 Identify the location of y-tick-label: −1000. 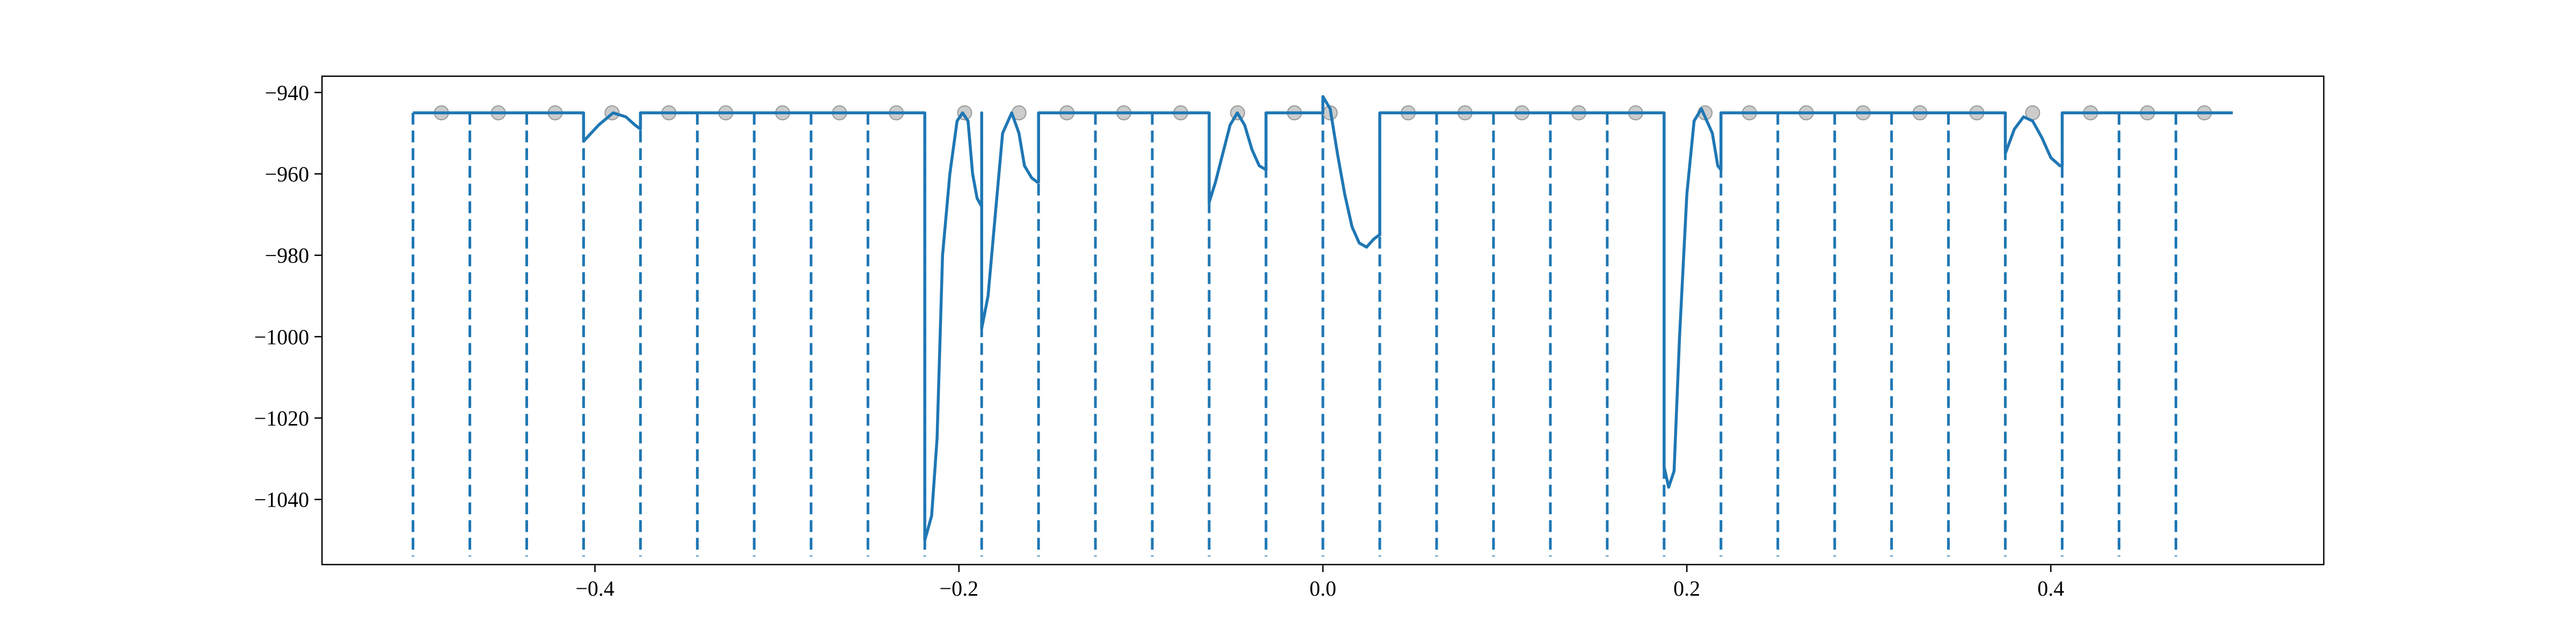
(281, 337).